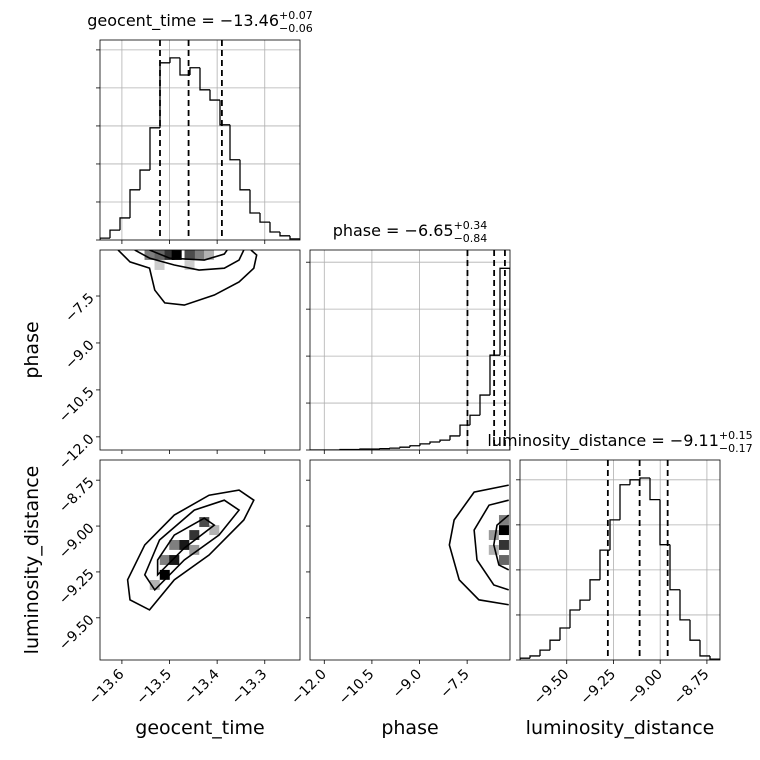 Image resolution: width=760 pixels, height=760 pixels. What do you see at coordinates (32, 349) in the screenshot?
I see `y-axis-label: phase` at bounding box center [32, 349].